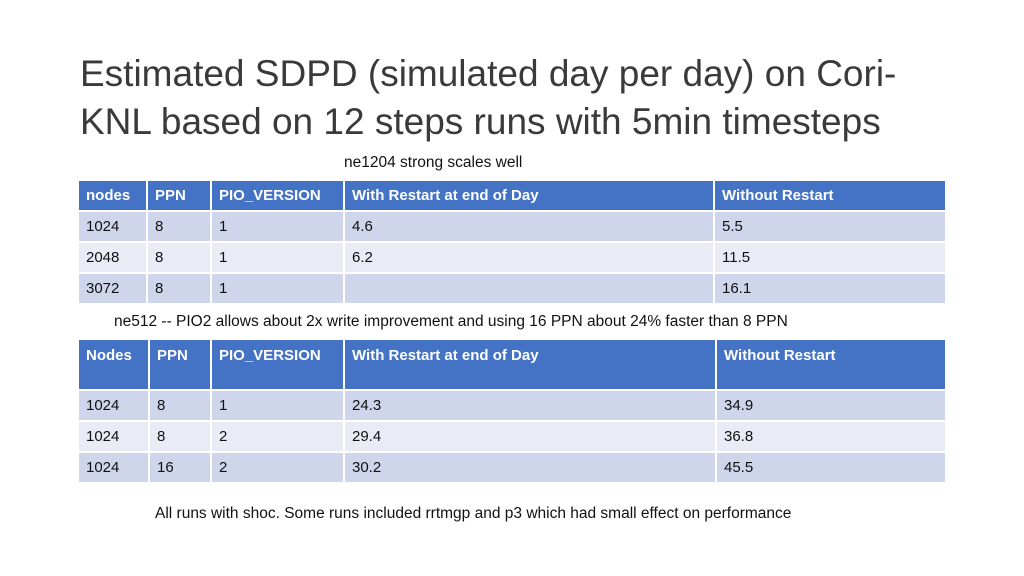 Image resolution: width=1024 pixels, height=576 pixels. Describe the element at coordinates (830, 258) in the screenshot. I see `cell-without-restart: 11.5` at that location.